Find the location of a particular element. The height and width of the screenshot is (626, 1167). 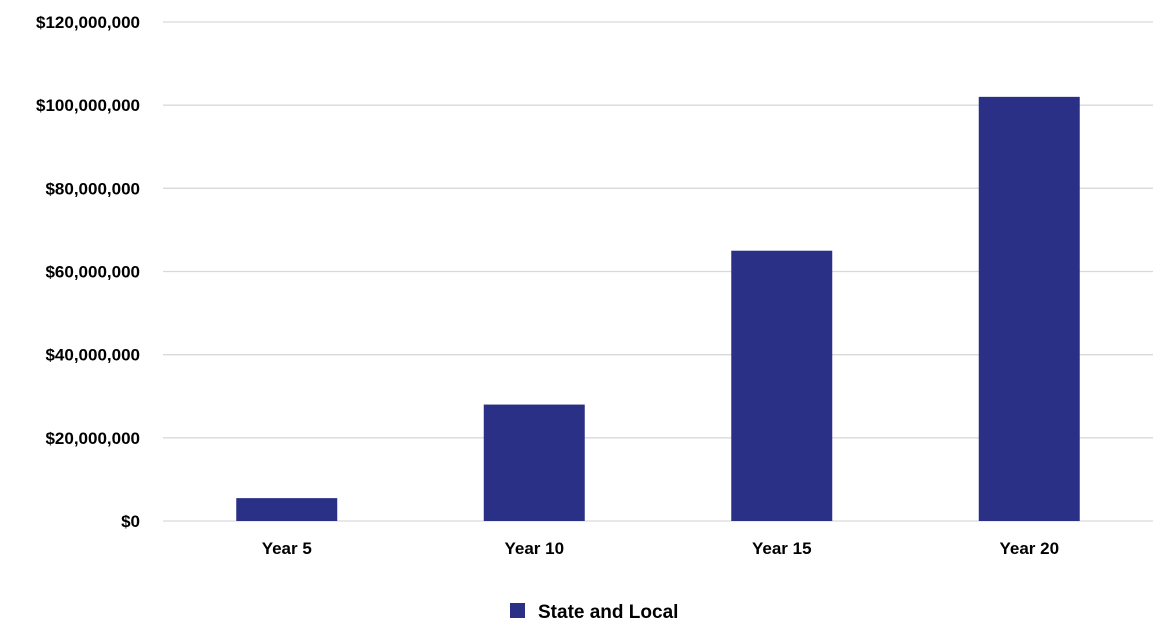

x-tick-label: Year 15 is located at coordinates (782, 548).